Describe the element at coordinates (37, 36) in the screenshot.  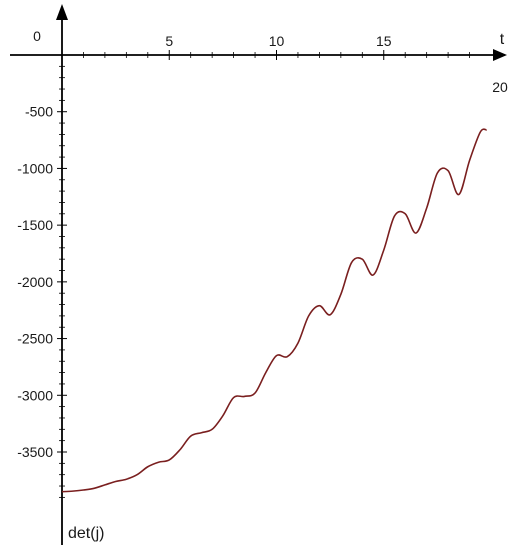
I see `x-tick-label: 0` at that location.